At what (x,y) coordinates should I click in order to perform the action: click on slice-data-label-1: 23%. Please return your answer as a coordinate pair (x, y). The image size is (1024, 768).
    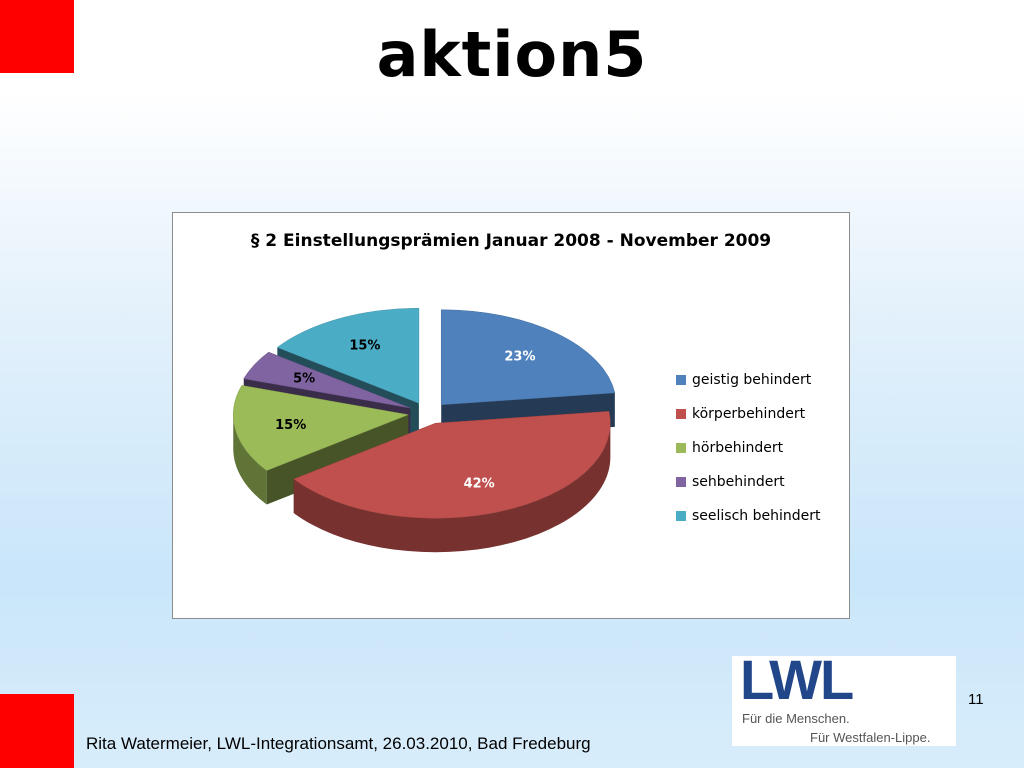
    Looking at the image, I should click on (519, 356).